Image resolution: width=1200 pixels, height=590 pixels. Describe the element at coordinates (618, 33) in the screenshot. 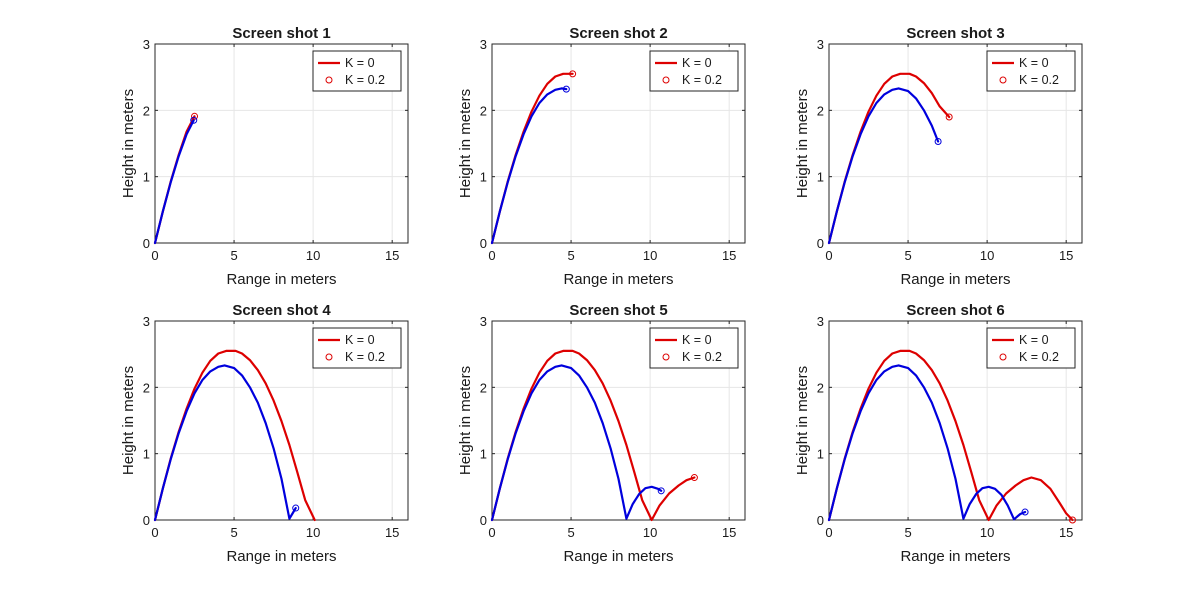

I see `chart-title: Screen shot 2` at that location.